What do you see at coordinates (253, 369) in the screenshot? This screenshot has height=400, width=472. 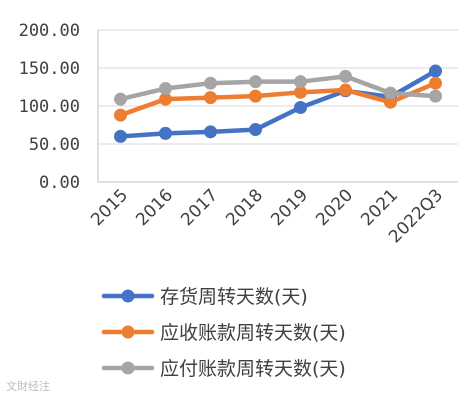 I see `legend-label: 应付账款周转天数(天)` at bounding box center [253, 369].